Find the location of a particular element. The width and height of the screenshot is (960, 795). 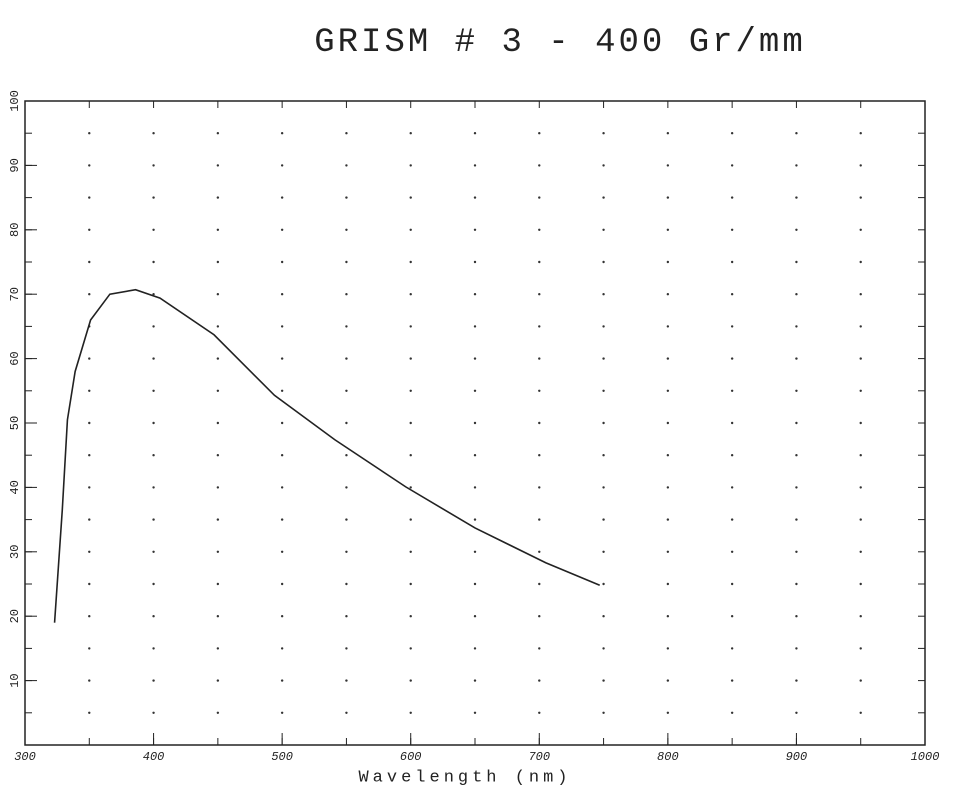

y-tick-label: 70 is located at coordinates (15, 294).